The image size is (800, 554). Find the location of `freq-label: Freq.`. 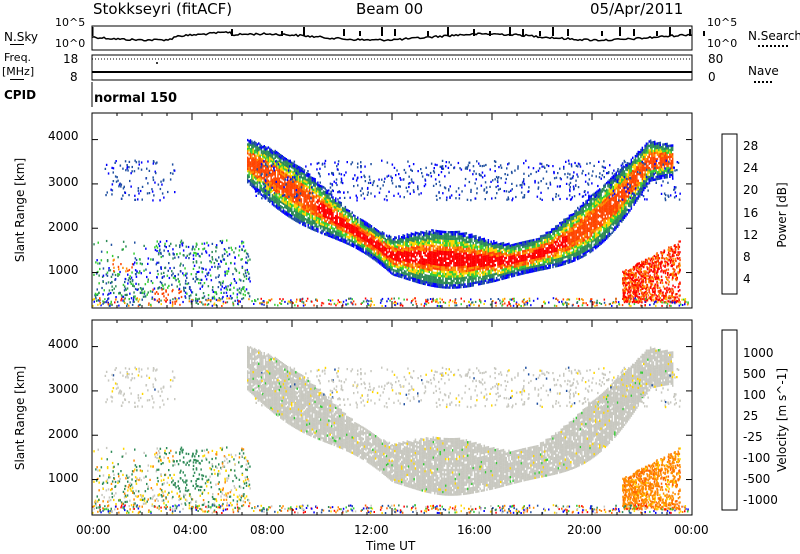

freq-label: Freq. is located at coordinates (18, 57).